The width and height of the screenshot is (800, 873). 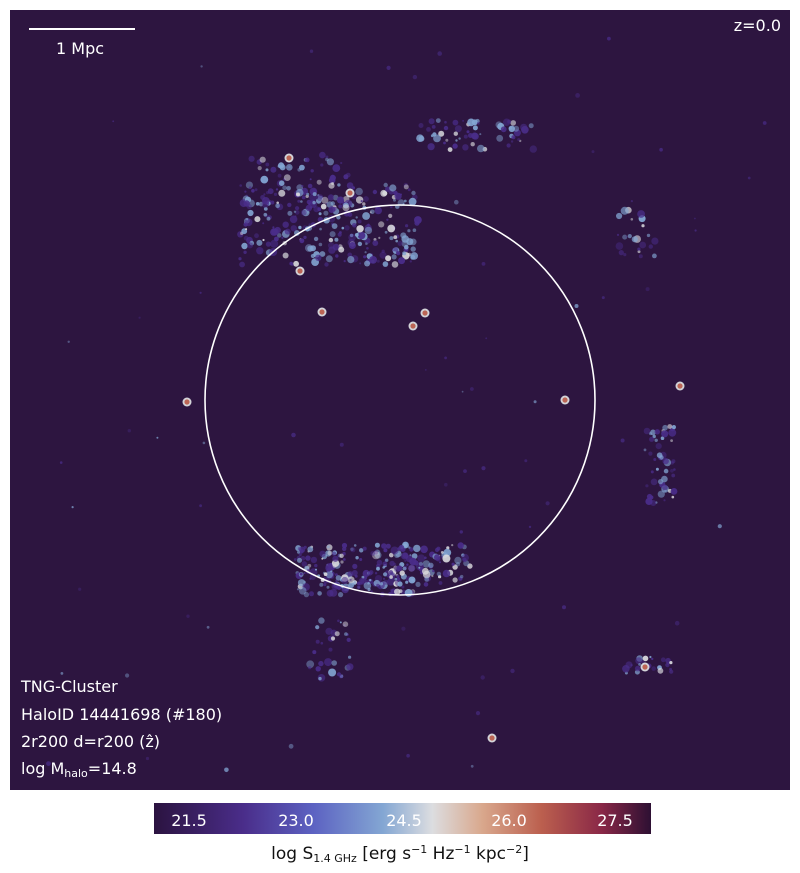 I want to click on scale-bar-label: 1 Mpc, so click(x=80, y=48).